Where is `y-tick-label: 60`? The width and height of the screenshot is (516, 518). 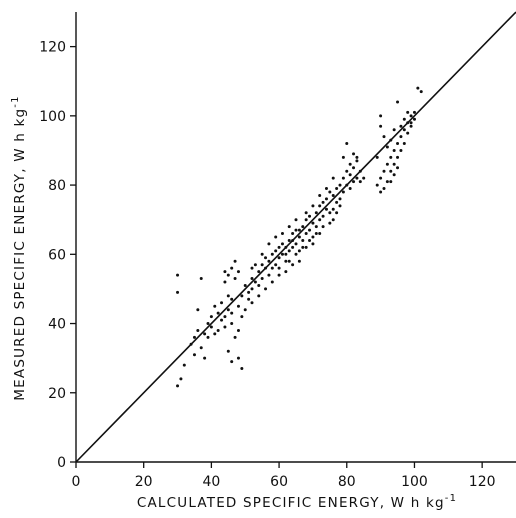 y-tick-label: 60 is located at coordinates (57, 255).